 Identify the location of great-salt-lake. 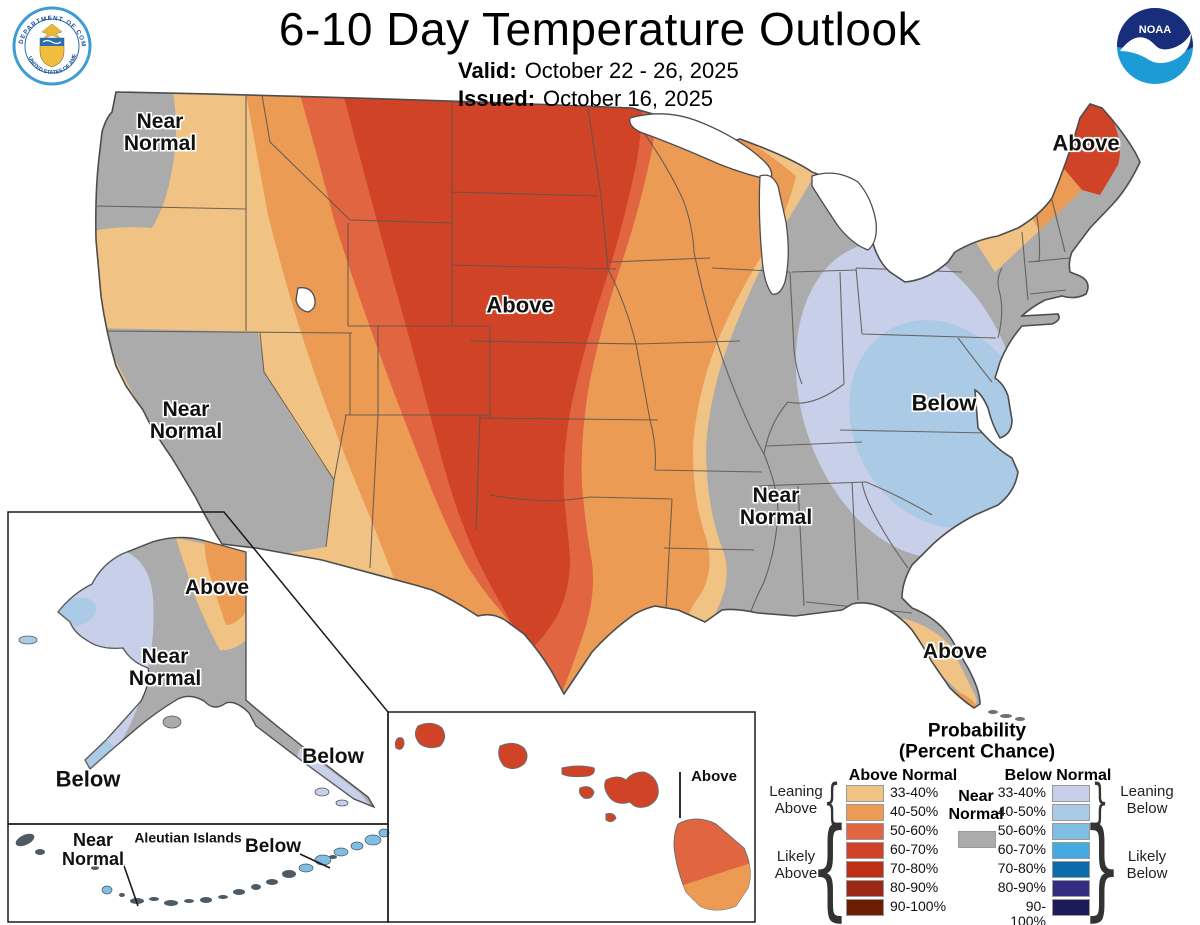
(305, 300).